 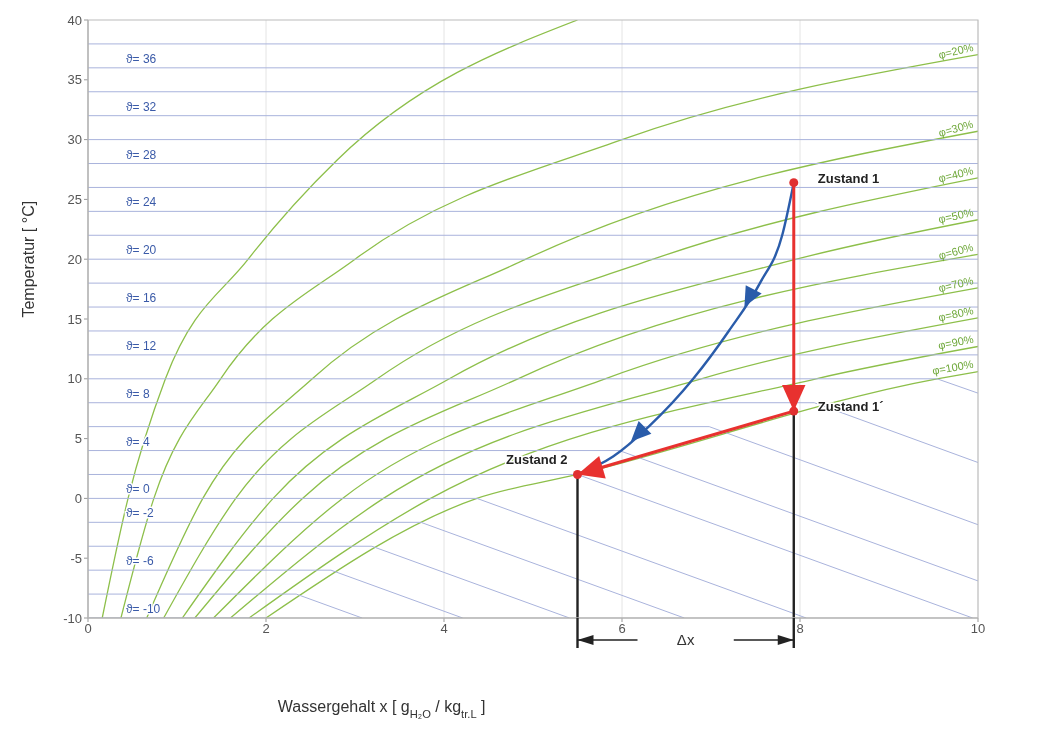 I want to click on x-tick-label: 6, so click(x=622, y=629).